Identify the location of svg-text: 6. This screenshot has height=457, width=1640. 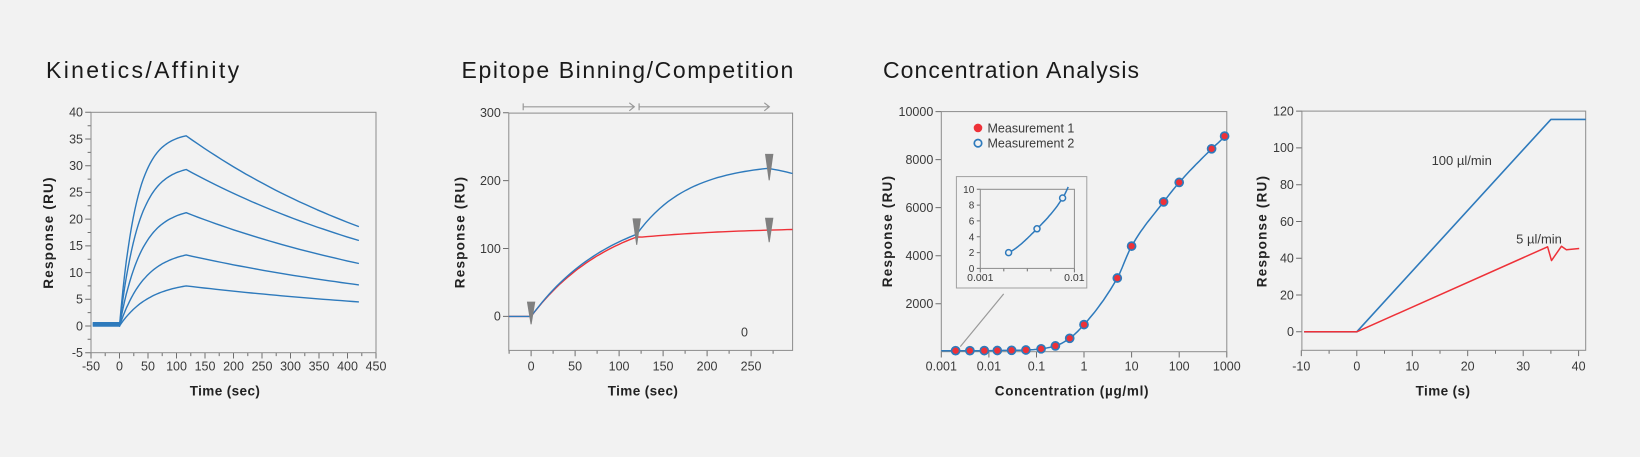
(972, 222).